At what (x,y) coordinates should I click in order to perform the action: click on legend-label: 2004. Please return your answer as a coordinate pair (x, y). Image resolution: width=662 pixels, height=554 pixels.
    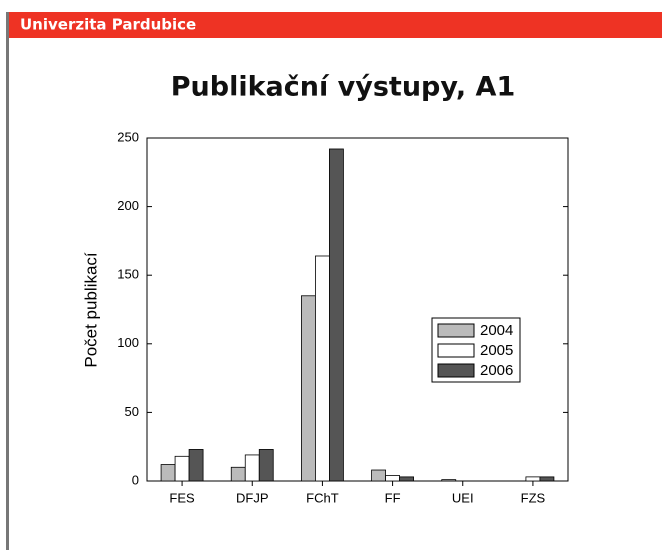
    Looking at the image, I should click on (496, 330).